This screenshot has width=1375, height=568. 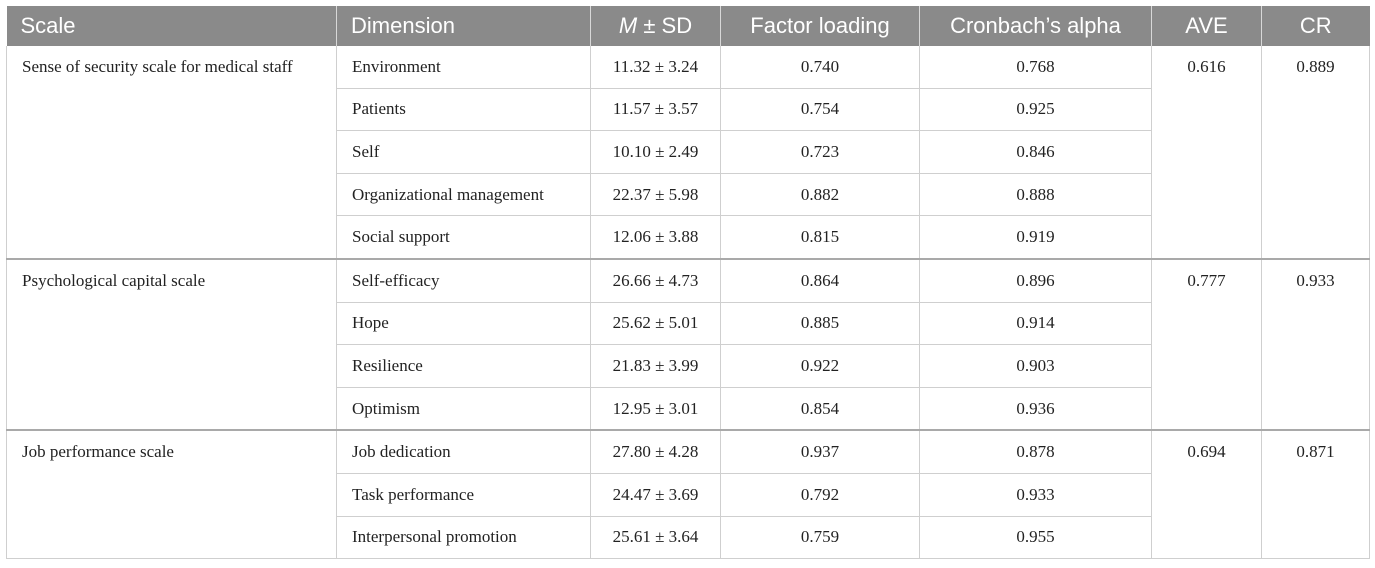 I want to click on cronbach-alpha-cell: 0.896, so click(x=1035, y=280).